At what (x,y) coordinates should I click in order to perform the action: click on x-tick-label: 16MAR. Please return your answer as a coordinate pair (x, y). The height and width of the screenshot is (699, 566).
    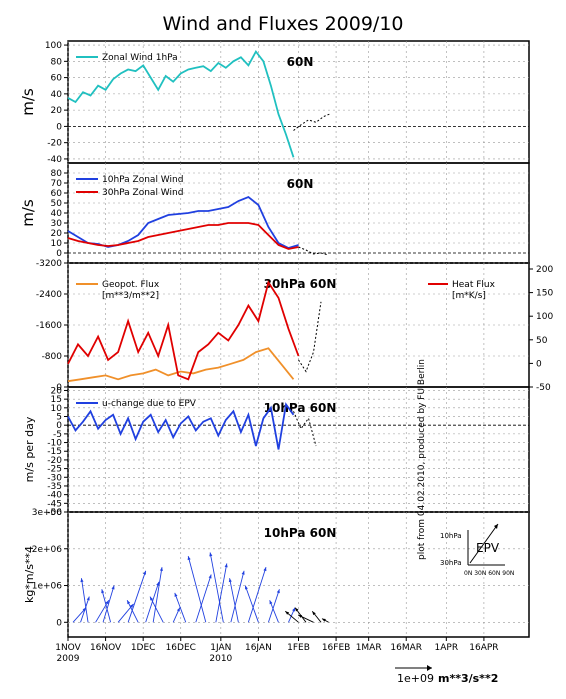
    Looking at the image, I should click on (406, 648).